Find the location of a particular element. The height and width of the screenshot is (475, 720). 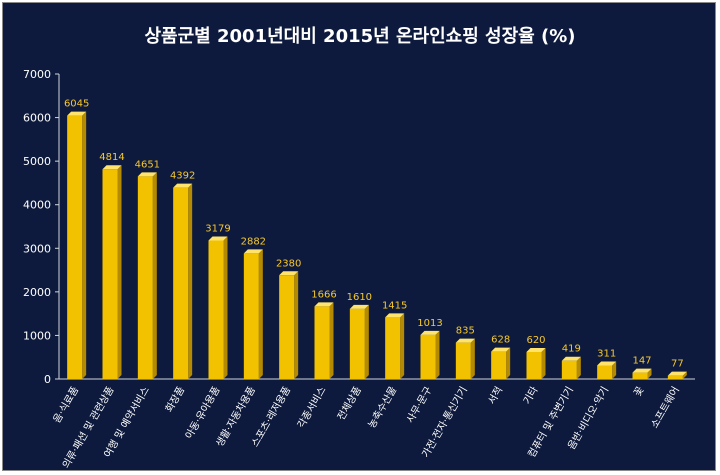

x-tick-label: 서적 is located at coordinates (496, 395).